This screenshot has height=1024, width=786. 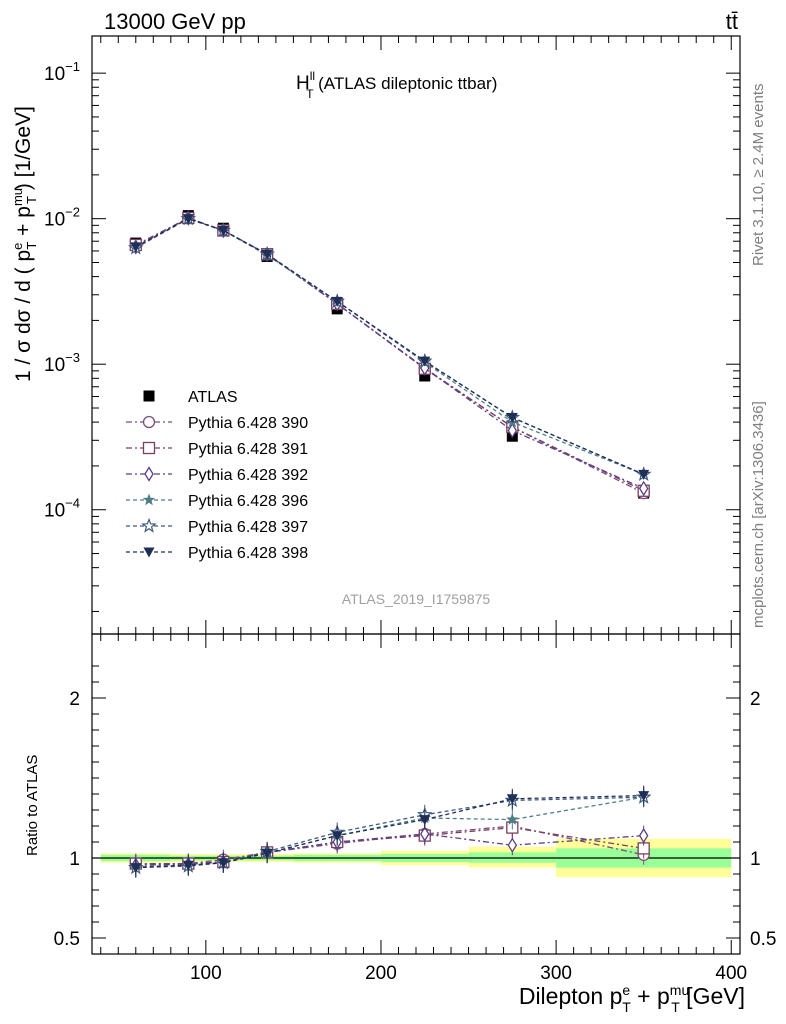 I want to click on mcplots-label: mcplots.cern.ch [arXiv:1306.3436], so click(x=758, y=514).